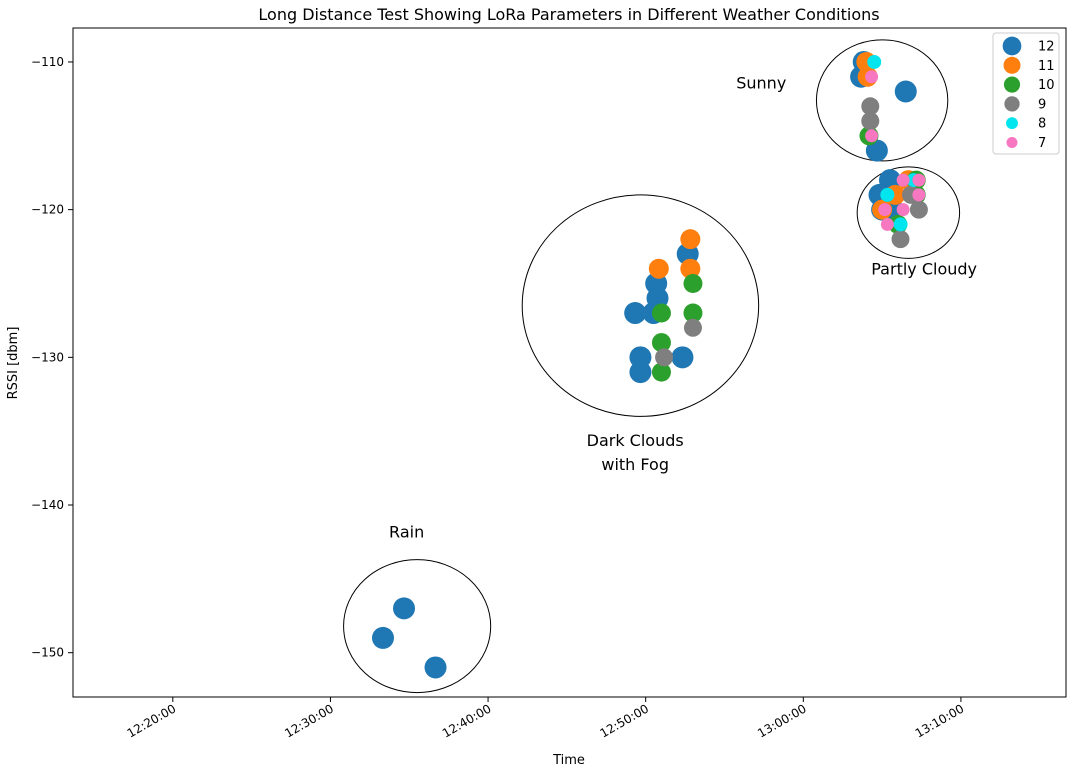 Image resolution: width=1083 pixels, height=775 pixels. I want to click on annotation-label: Dark Clouds, so click(635, 440).